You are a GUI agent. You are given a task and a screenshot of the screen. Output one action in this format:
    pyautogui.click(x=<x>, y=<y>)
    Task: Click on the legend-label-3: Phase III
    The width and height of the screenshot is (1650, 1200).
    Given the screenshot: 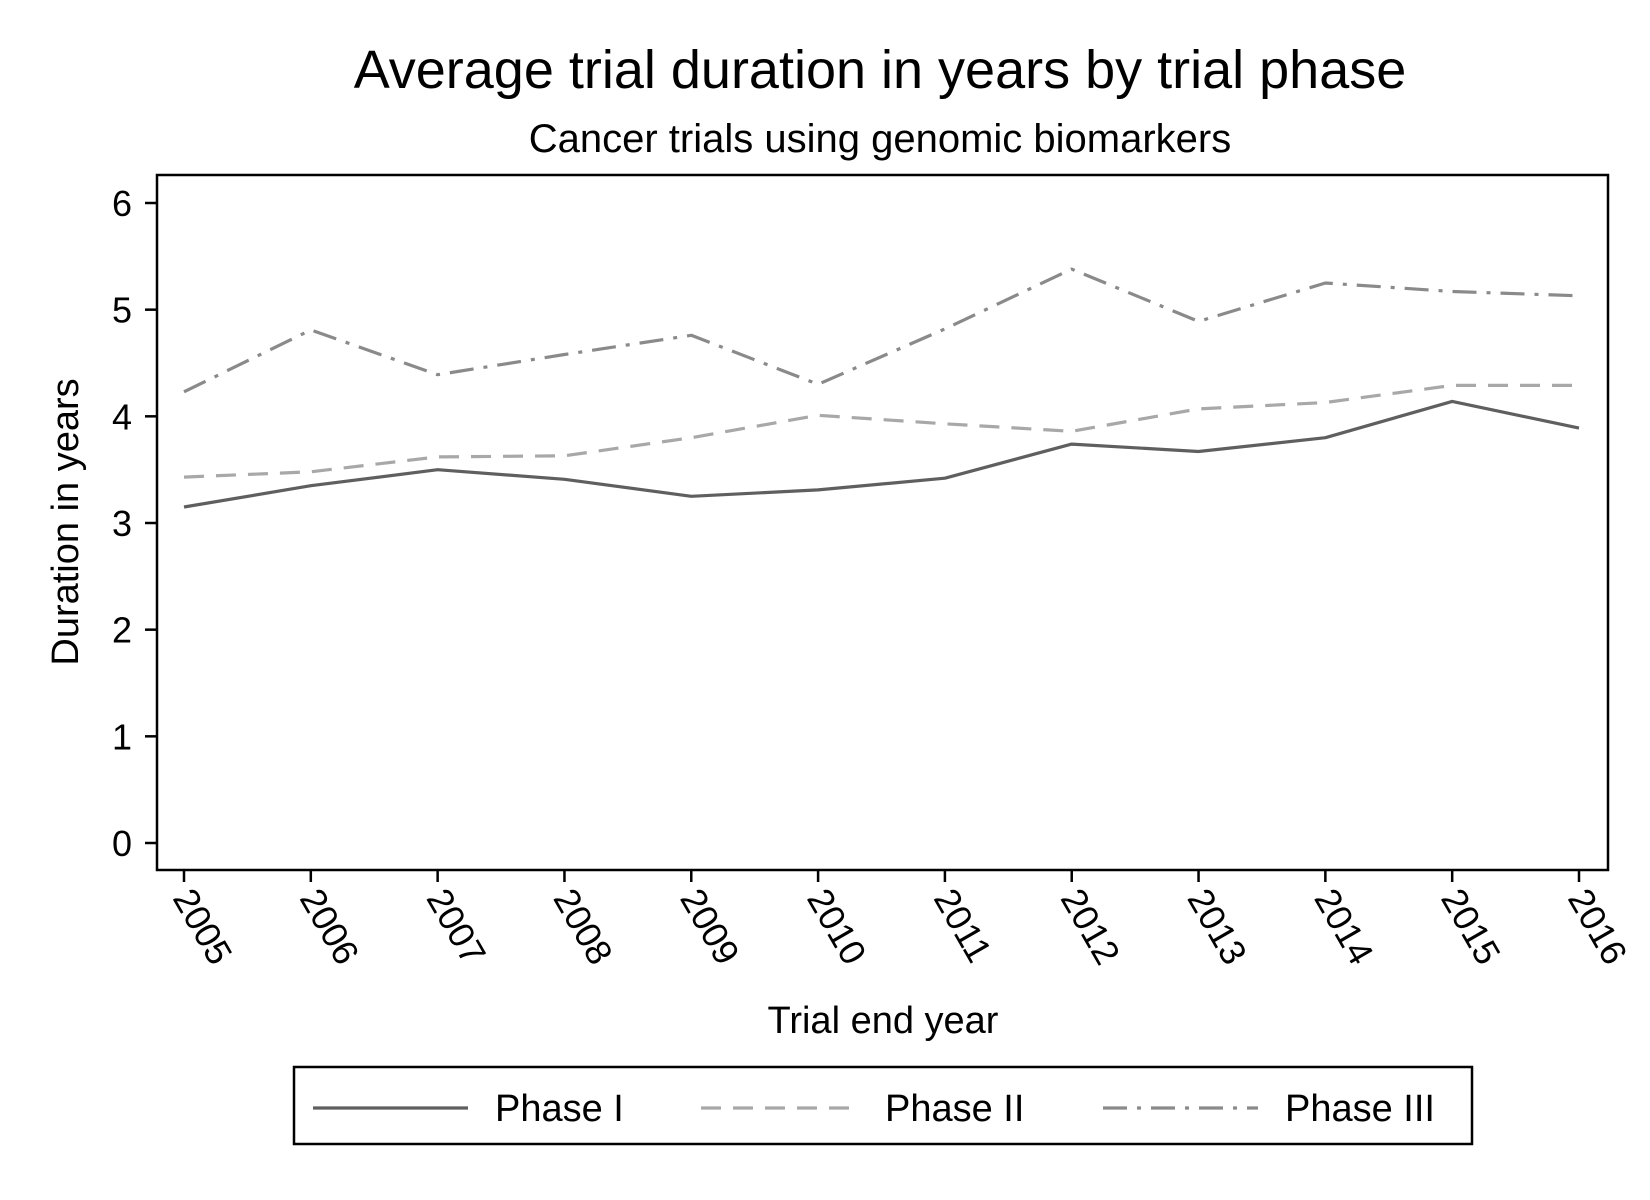 What is the action you would take?
    pyautogui.click(x=1360, y=1109)
    